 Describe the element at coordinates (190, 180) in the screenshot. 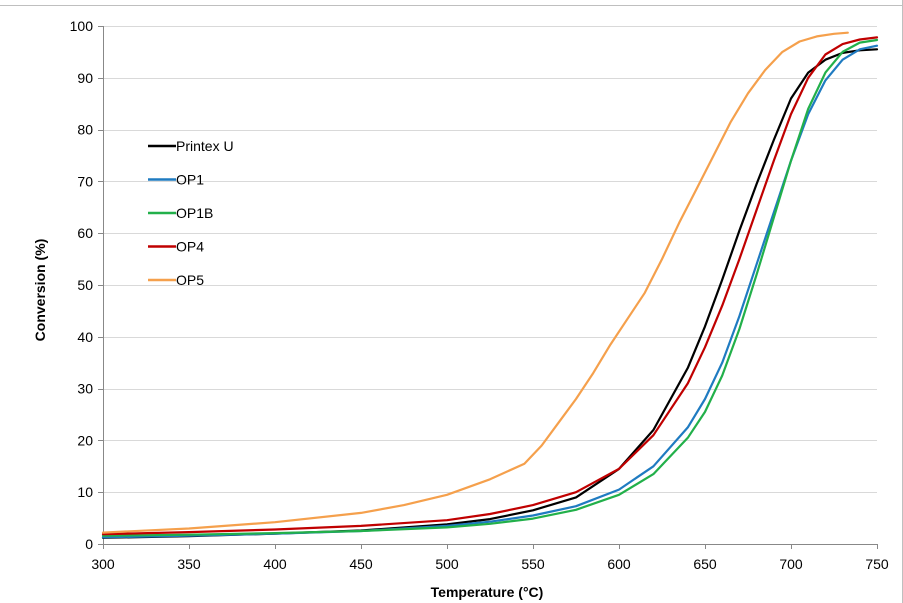

I see `legend-label: OP1` at that location.